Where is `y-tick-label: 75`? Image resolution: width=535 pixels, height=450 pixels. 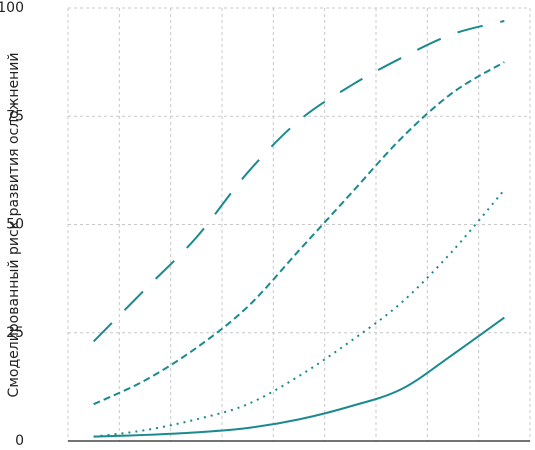 y-tick-label: 75 is located at coordinates (15, 116).